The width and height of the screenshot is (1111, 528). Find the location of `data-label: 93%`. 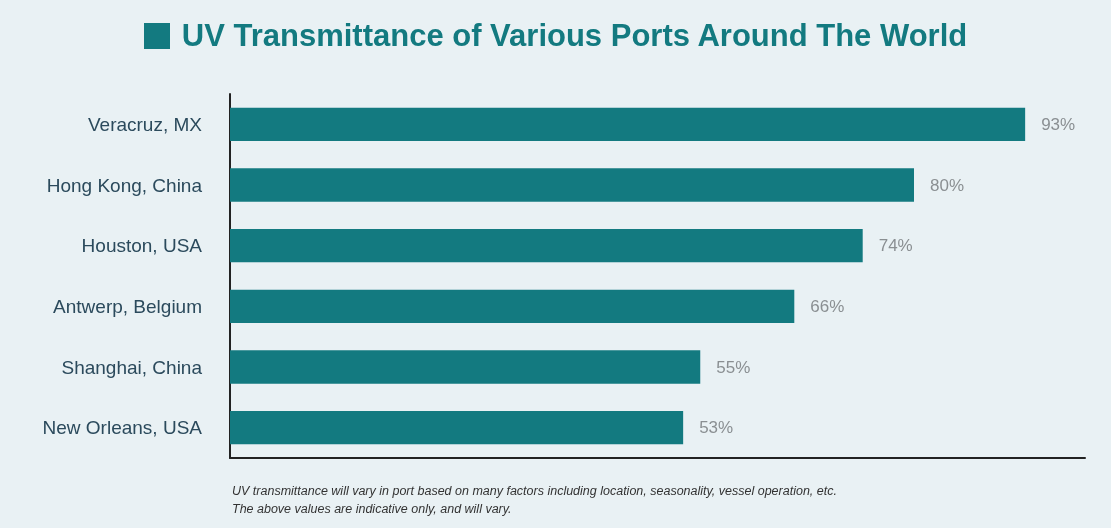

data-label: 93% is located at coordinates (1058, 124).